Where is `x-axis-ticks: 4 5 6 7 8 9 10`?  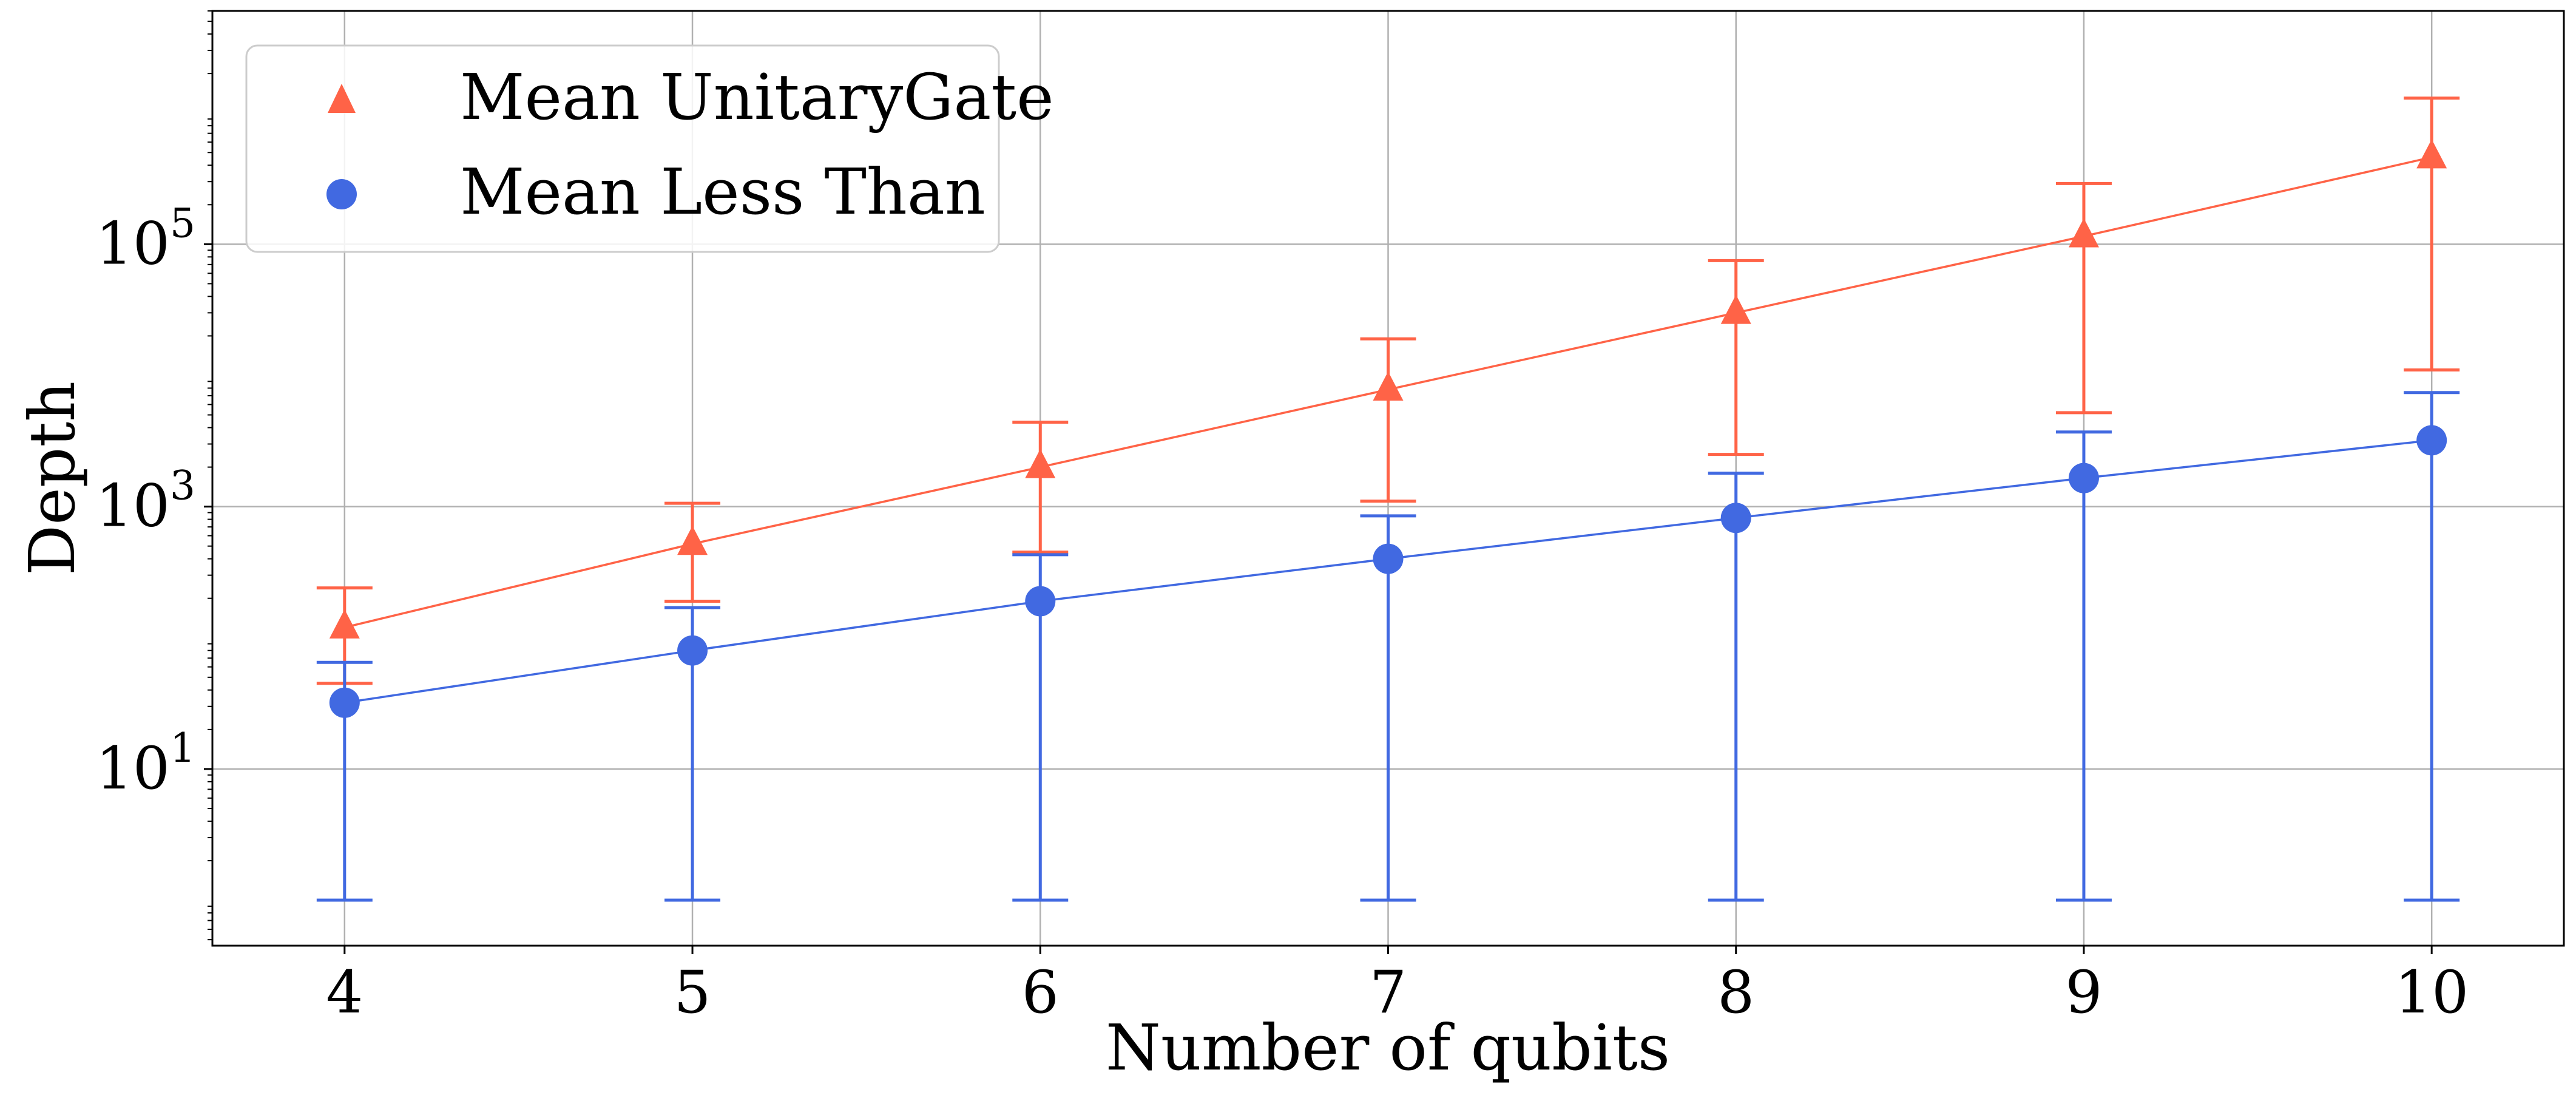
x-axis-ticks: 4 5 6 7 8 9 10 is located at coordinates (1397, 986).